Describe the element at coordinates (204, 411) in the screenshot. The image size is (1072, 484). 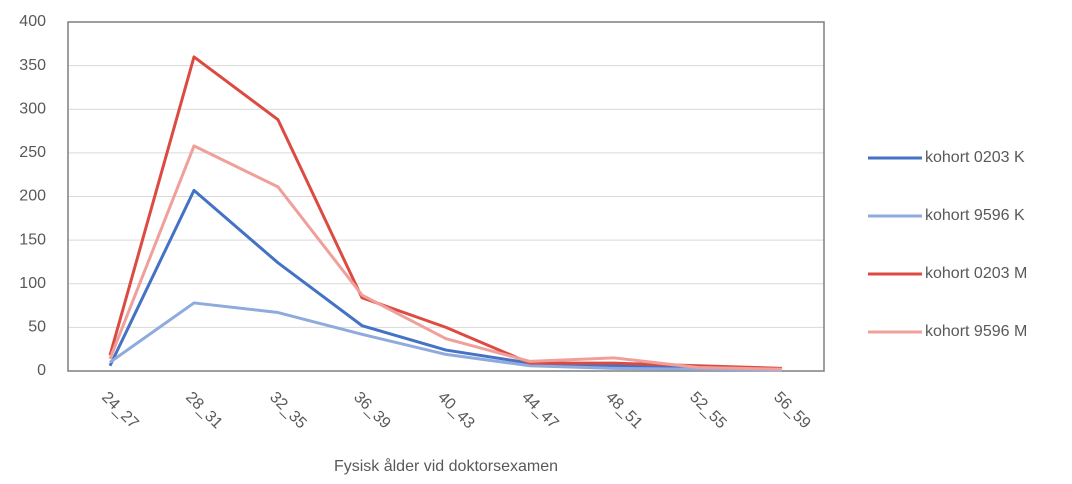
I see `x-tick-label: 28_31` at that location.